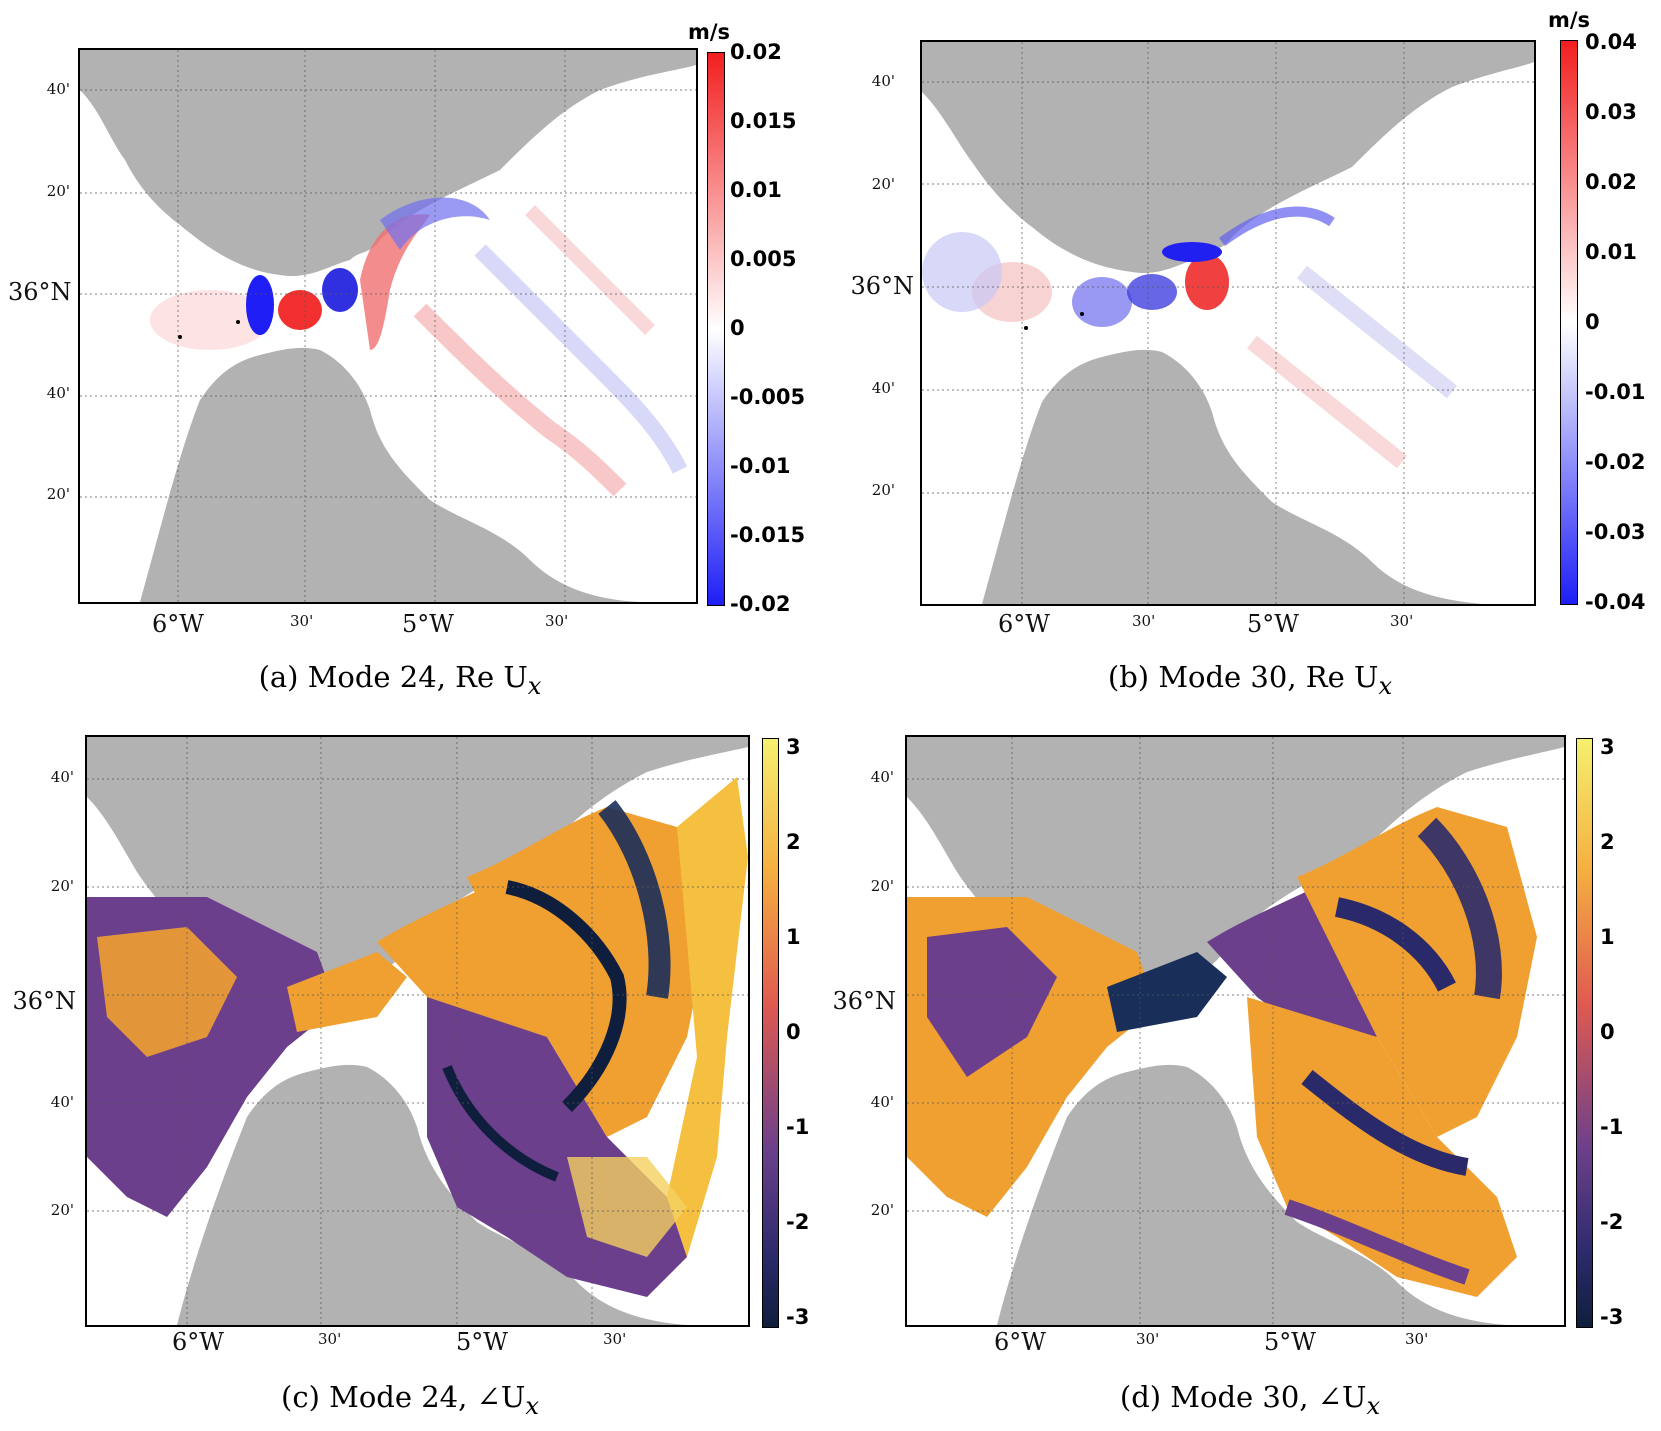 The image size is (1661, 1431). What do you see at coordinates (1615, 462) in the screenshot?
I see `colorbar-b-tick-6: -0.02` at bounding box center [1615, 462].